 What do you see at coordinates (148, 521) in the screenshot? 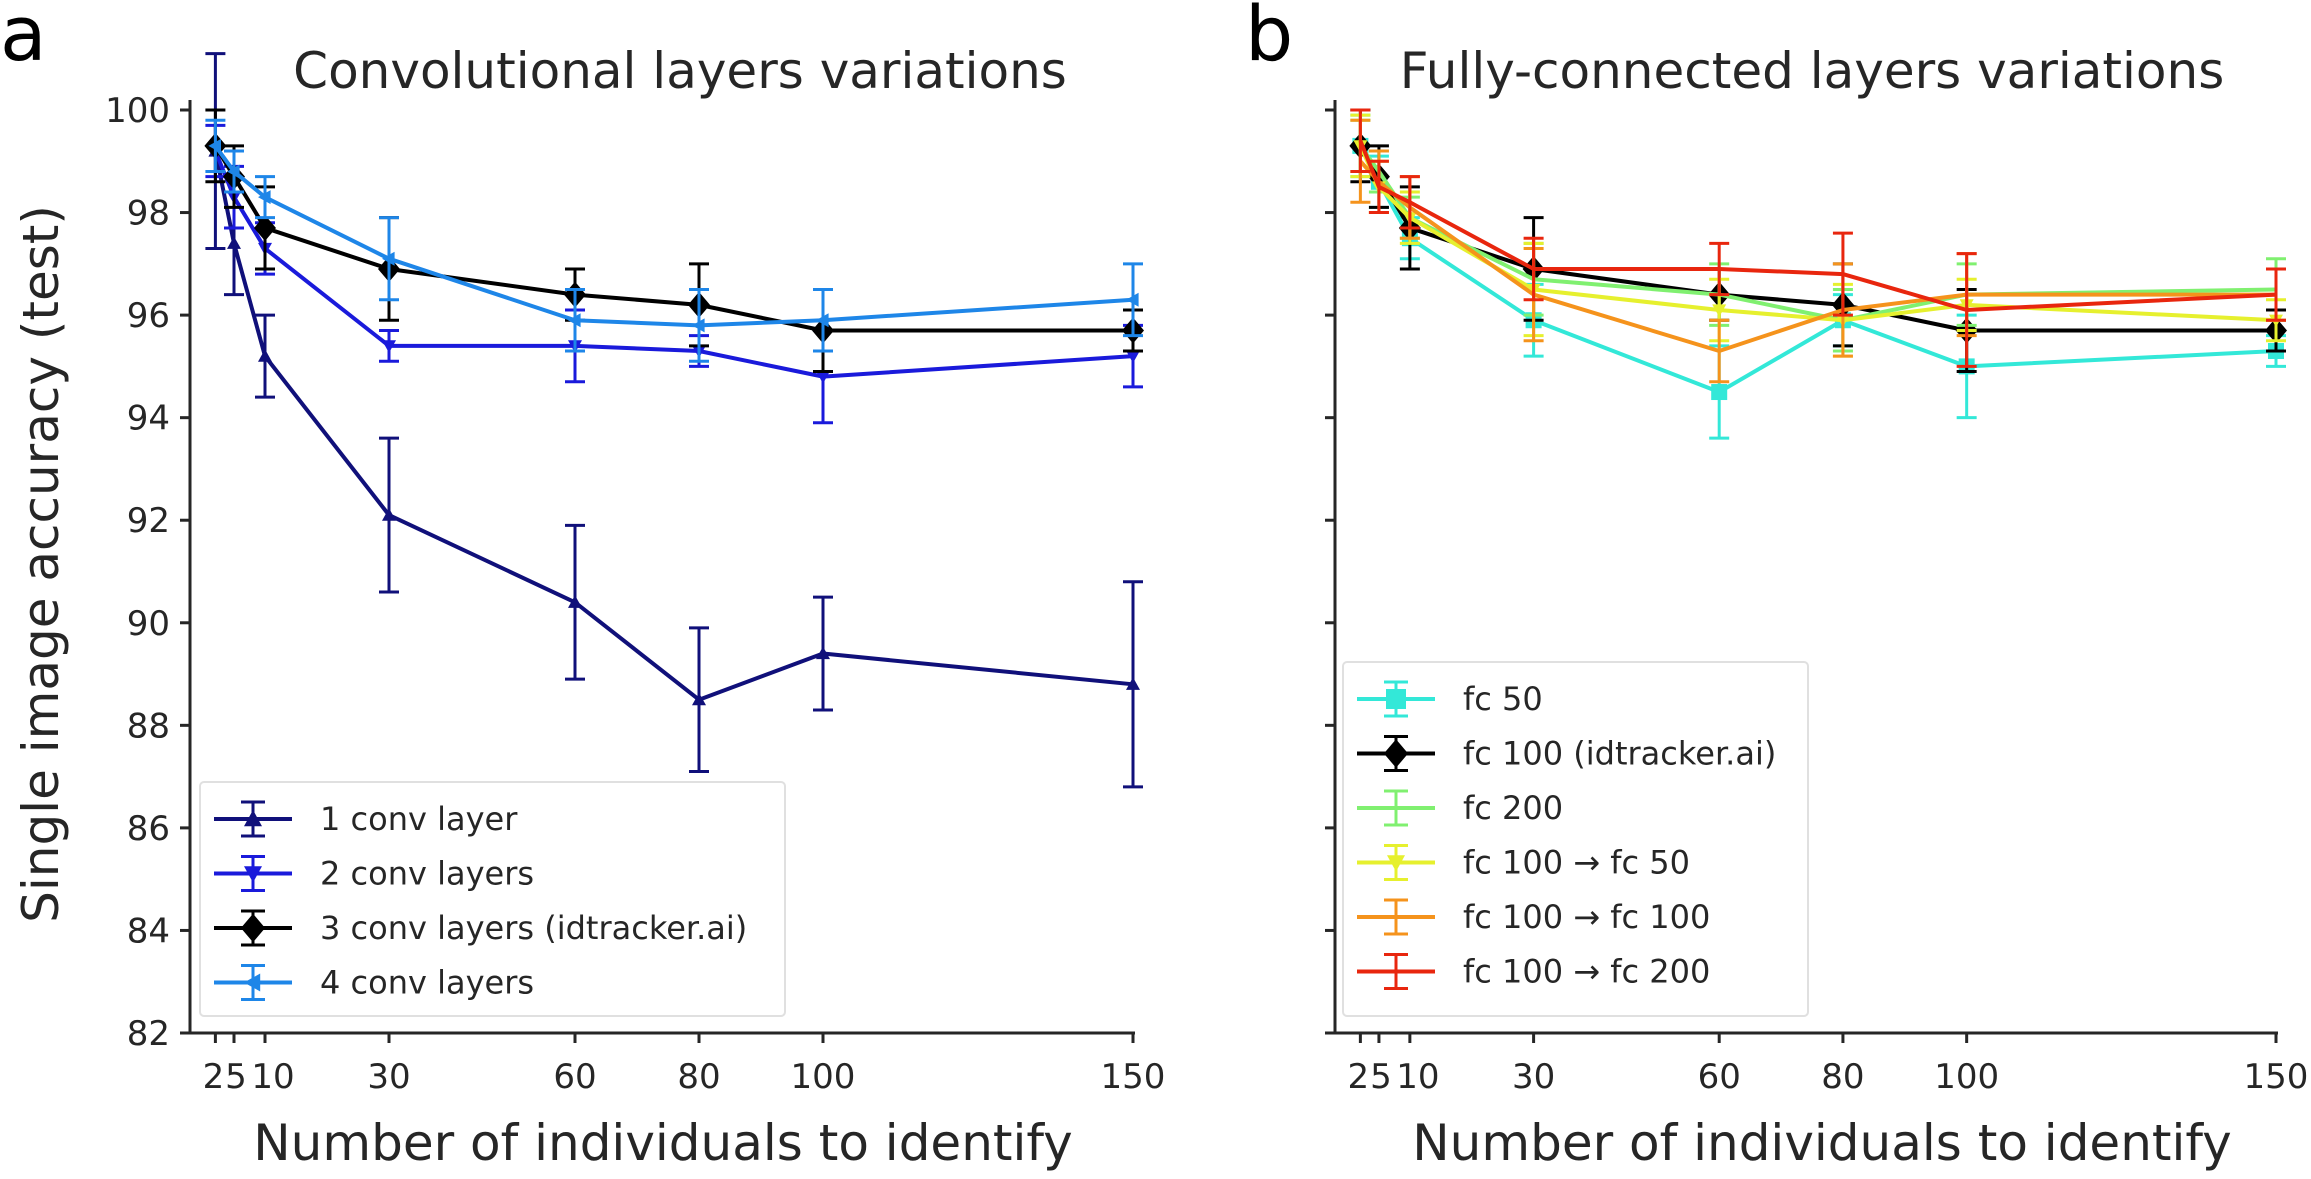
I see `y-tick-label: 92` at bounding box center [148, 521].